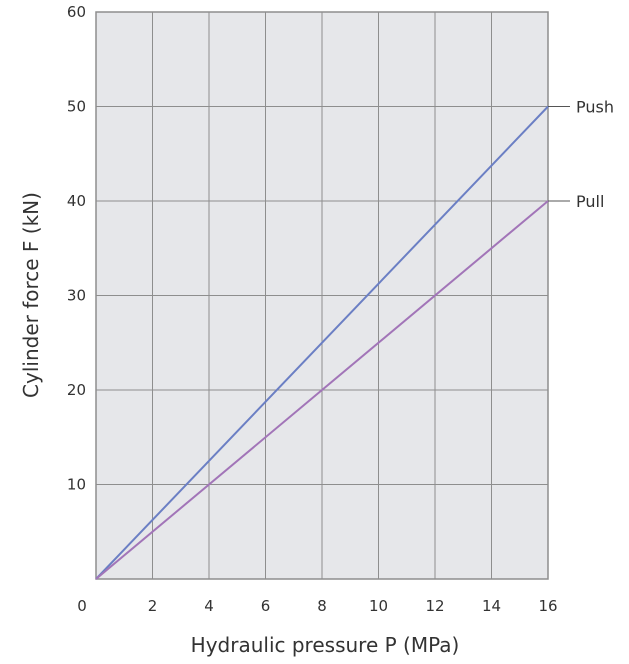 This screenshot has height=664, width=629. Describe the element at coordinates (76, 390) in the screenshot. I see `y-tick-label: 20` at that location.